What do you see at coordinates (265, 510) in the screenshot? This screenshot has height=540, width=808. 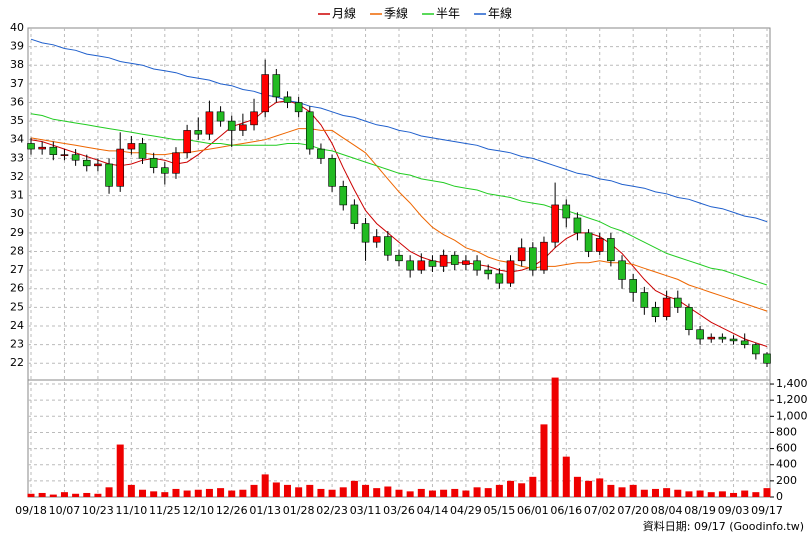 I see `x-tick-label: 01/13` at bounding box center [265, 510].